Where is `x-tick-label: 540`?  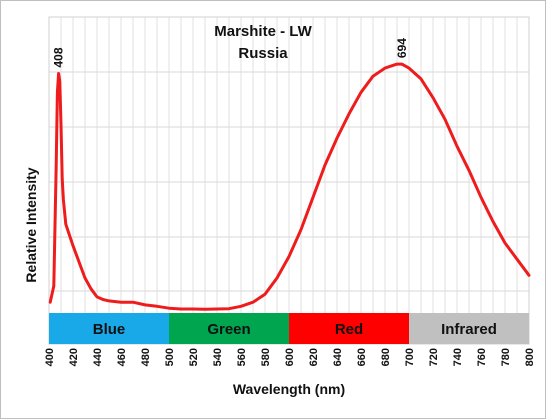 x-tick-label: 540 is located at coordinates (218, 357).